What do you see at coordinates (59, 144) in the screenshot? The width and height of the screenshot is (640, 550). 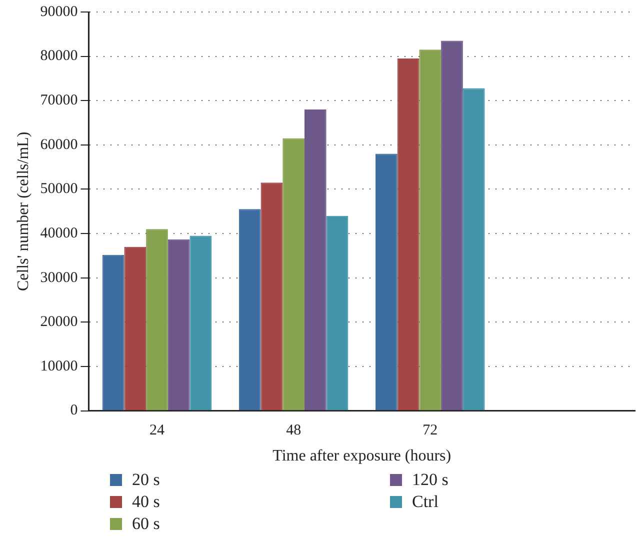 I see `y-tick-label: 60000` at bounding box center [59, 144].